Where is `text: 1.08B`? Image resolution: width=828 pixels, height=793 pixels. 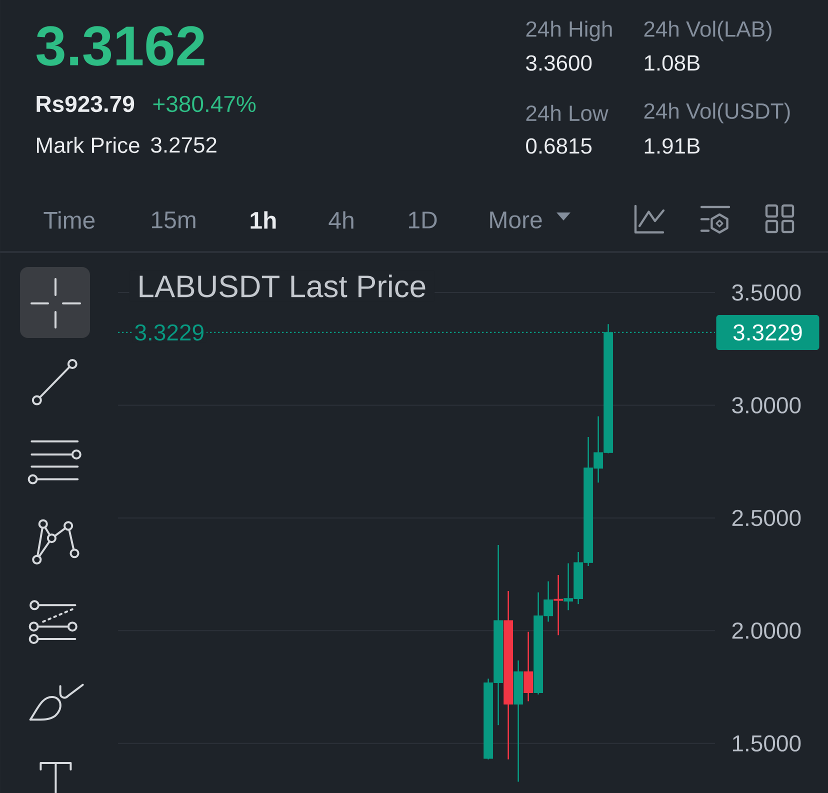 text: 1.08B is located at coordinates (672, 63).